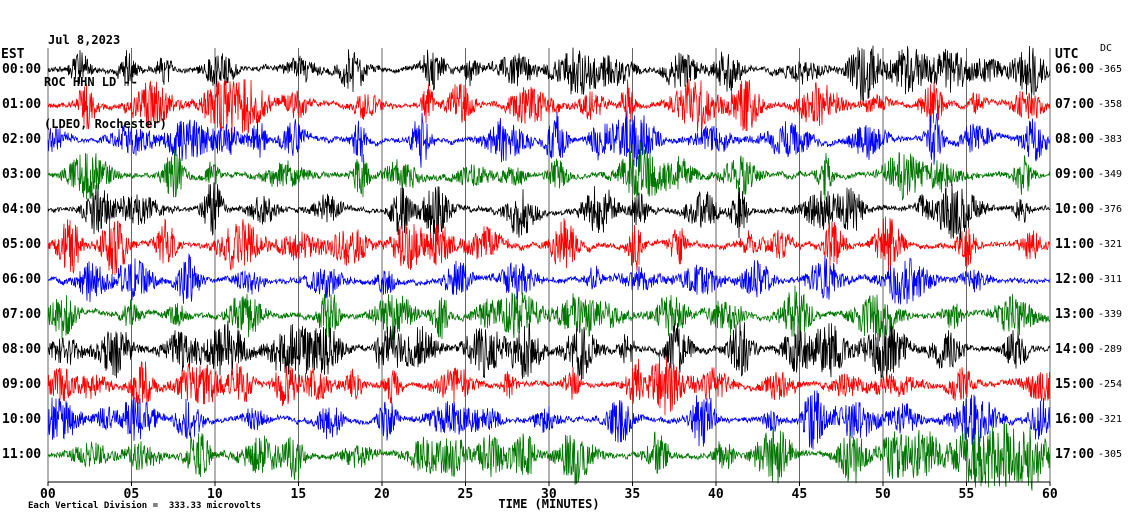 The width and height of the screenshot is (1130, 519). Describe the element at coordinates (1075, 69) in the screenshot. I see `utc-time-label: 06:00` at that location.